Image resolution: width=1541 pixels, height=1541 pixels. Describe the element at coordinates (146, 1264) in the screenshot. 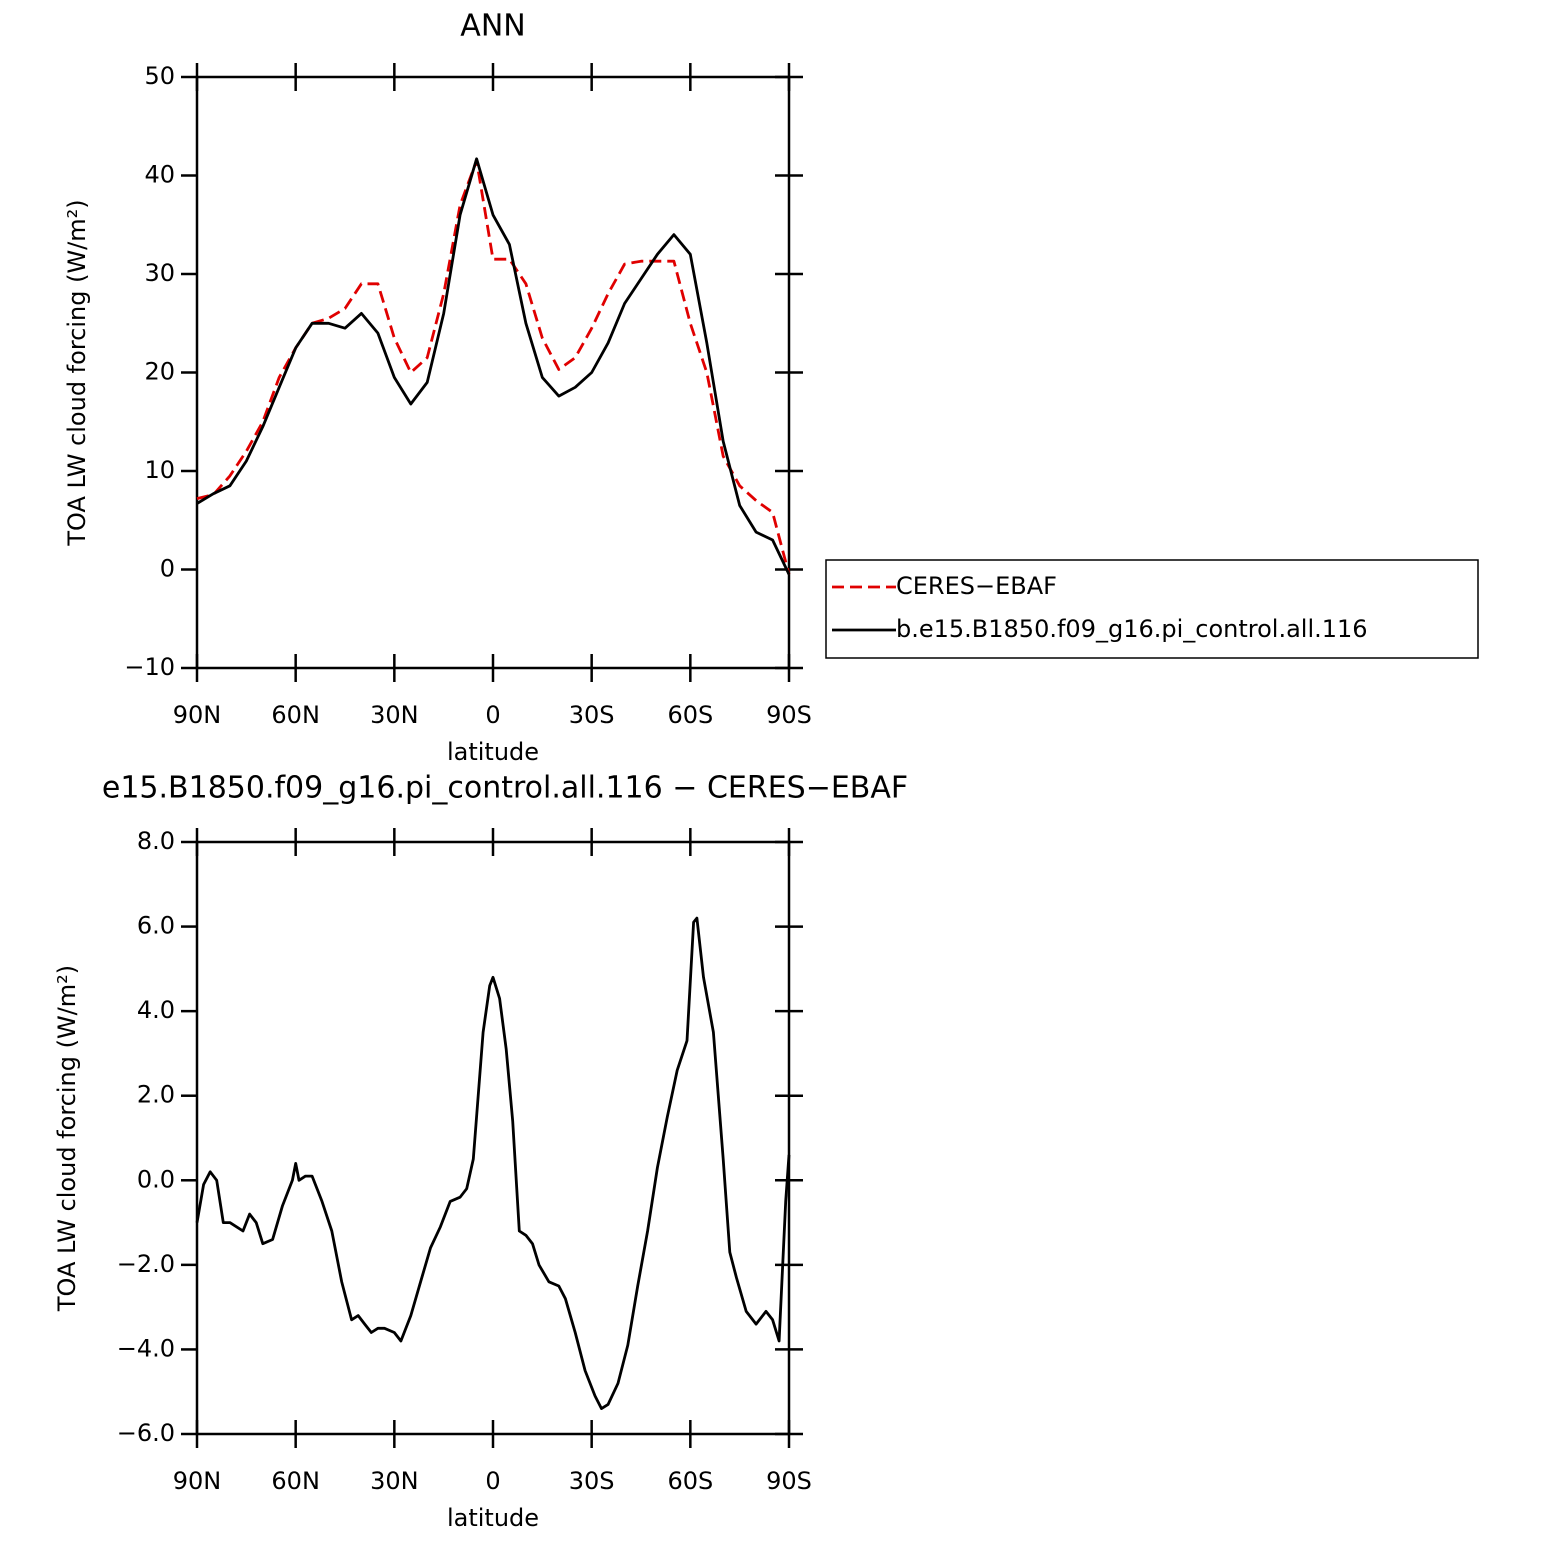

I see `y-tick-label: −2.0` at that location.